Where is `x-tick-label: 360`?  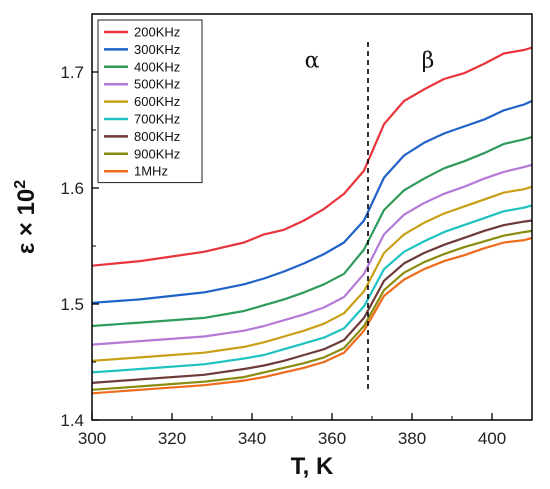 x-tick-label: 360 is located at coordinates (332, 438).